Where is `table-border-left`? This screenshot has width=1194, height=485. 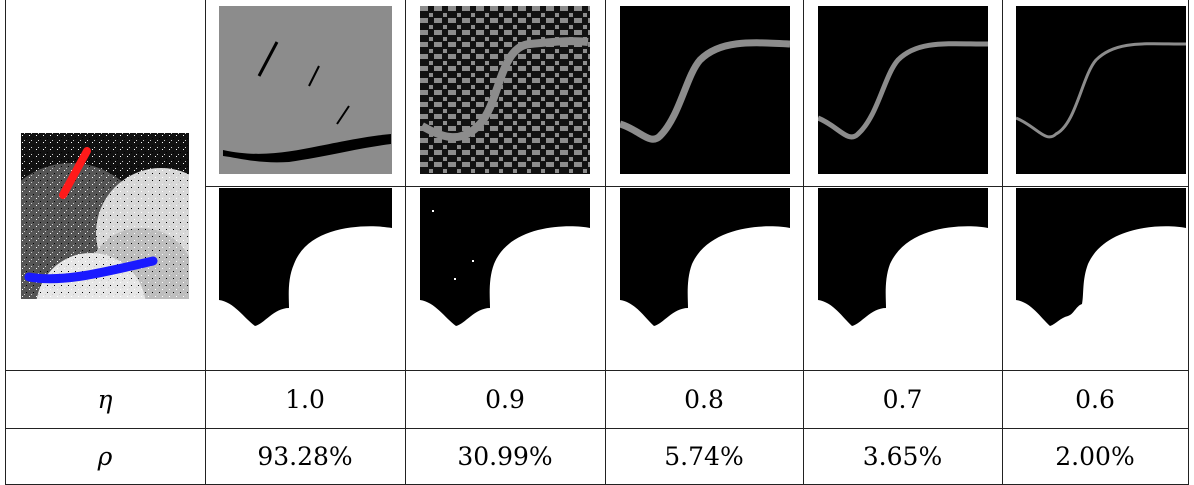 table-border-left is located at coordinates (5, 242).